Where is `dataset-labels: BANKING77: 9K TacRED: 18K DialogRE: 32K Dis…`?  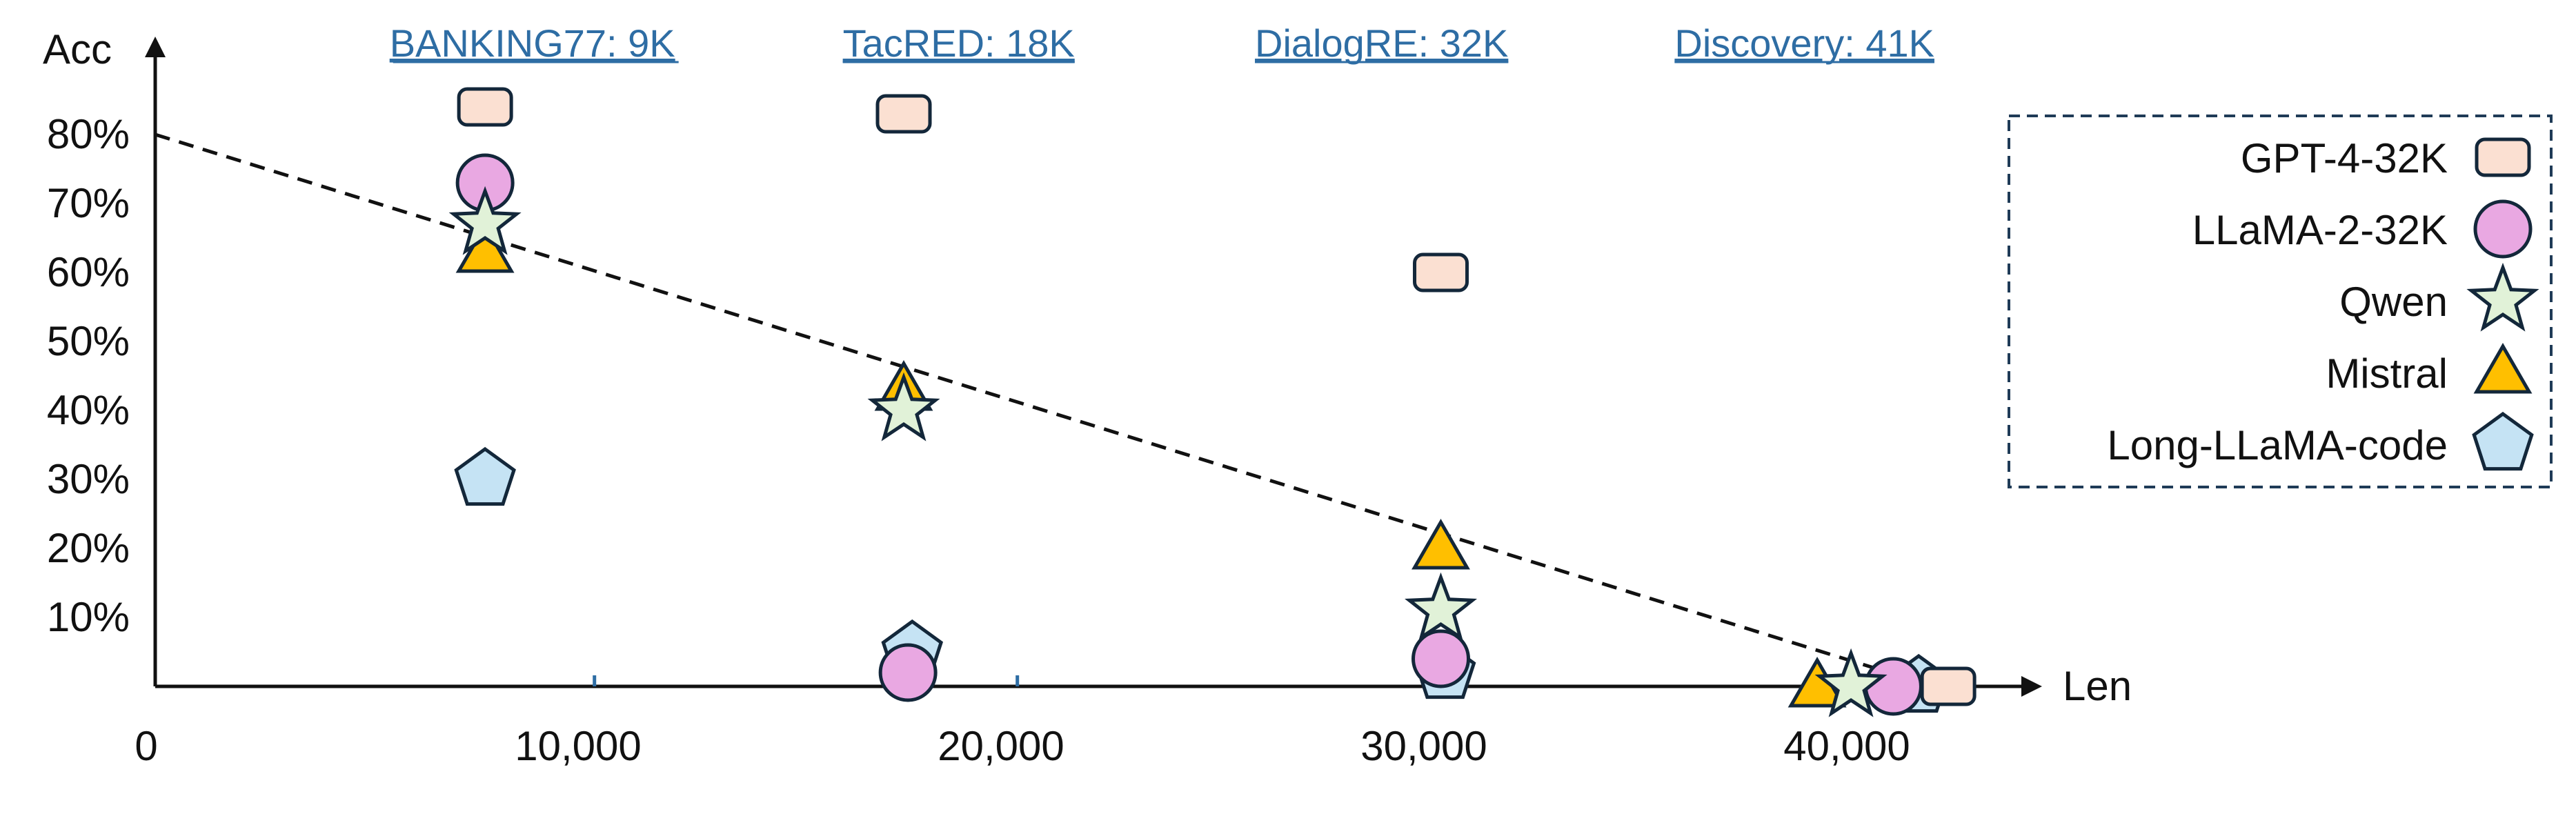
dataset-labels: BANKING77: 9K TacRED: 18K DialogRE: 32K Dis… is located at coordinates (1162, 43).